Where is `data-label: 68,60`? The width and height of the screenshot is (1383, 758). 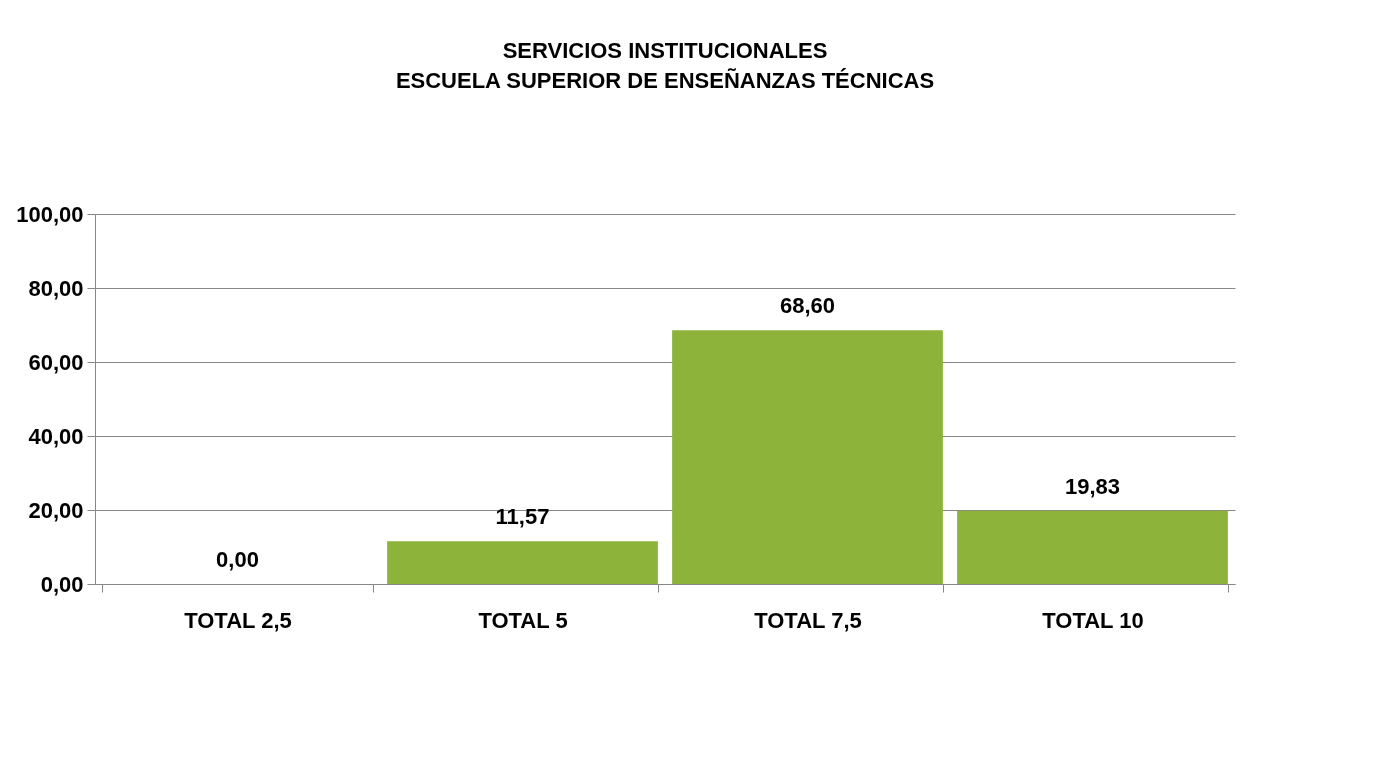 data-label: 68,60 is located at coordinates (807, 306).